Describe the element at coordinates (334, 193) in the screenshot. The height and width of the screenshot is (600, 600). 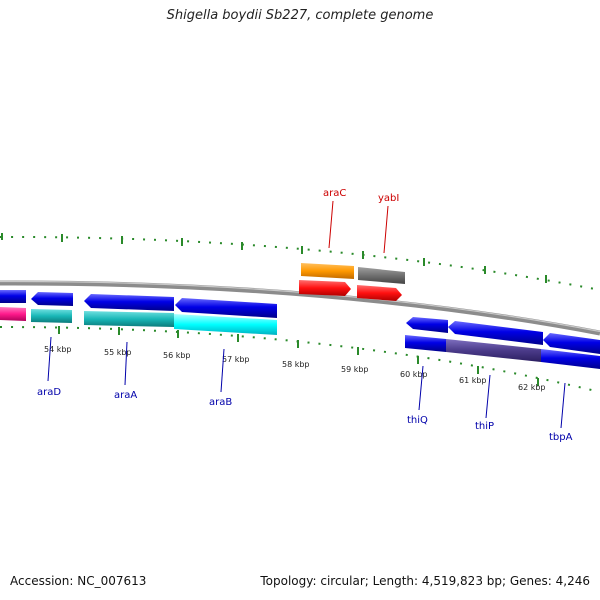
I see `gene-label-araC: araC` at that location.